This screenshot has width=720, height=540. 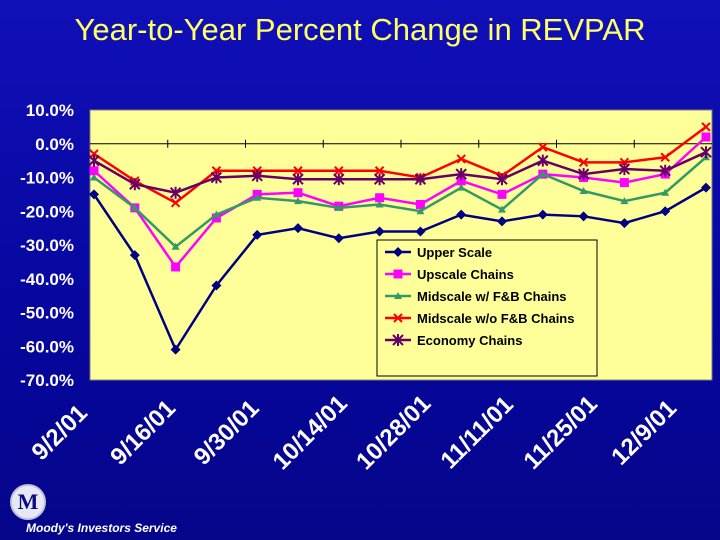 What do you see at coordinates (47, 313) in the screenshot?
I see `y-tick-label: -50.0%` at bounding box center [47, 313].